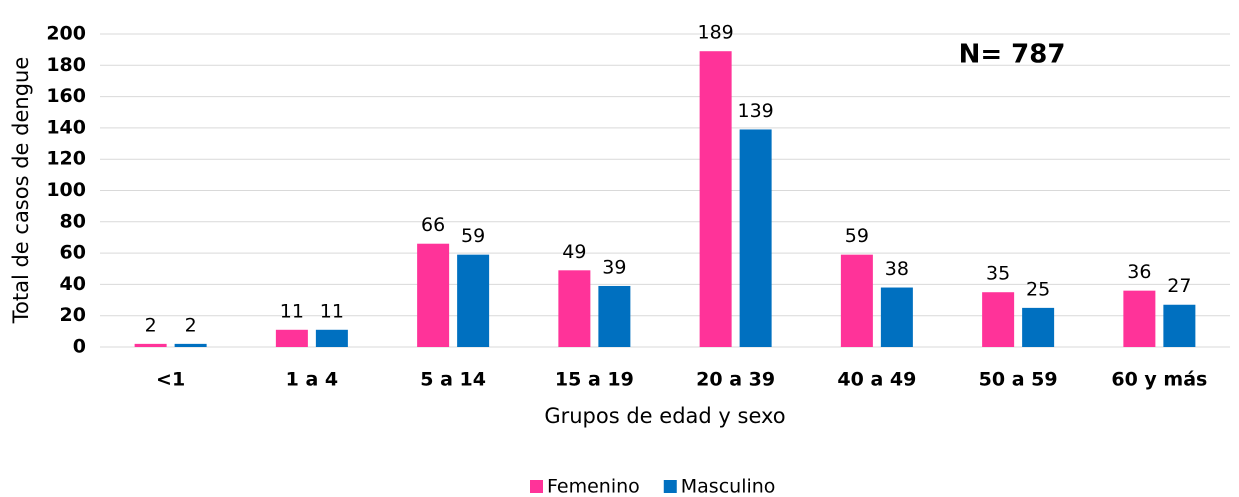  Describe the element at coordinates (715, 33) in the screenshot. I see `data-label: 189` at that location.